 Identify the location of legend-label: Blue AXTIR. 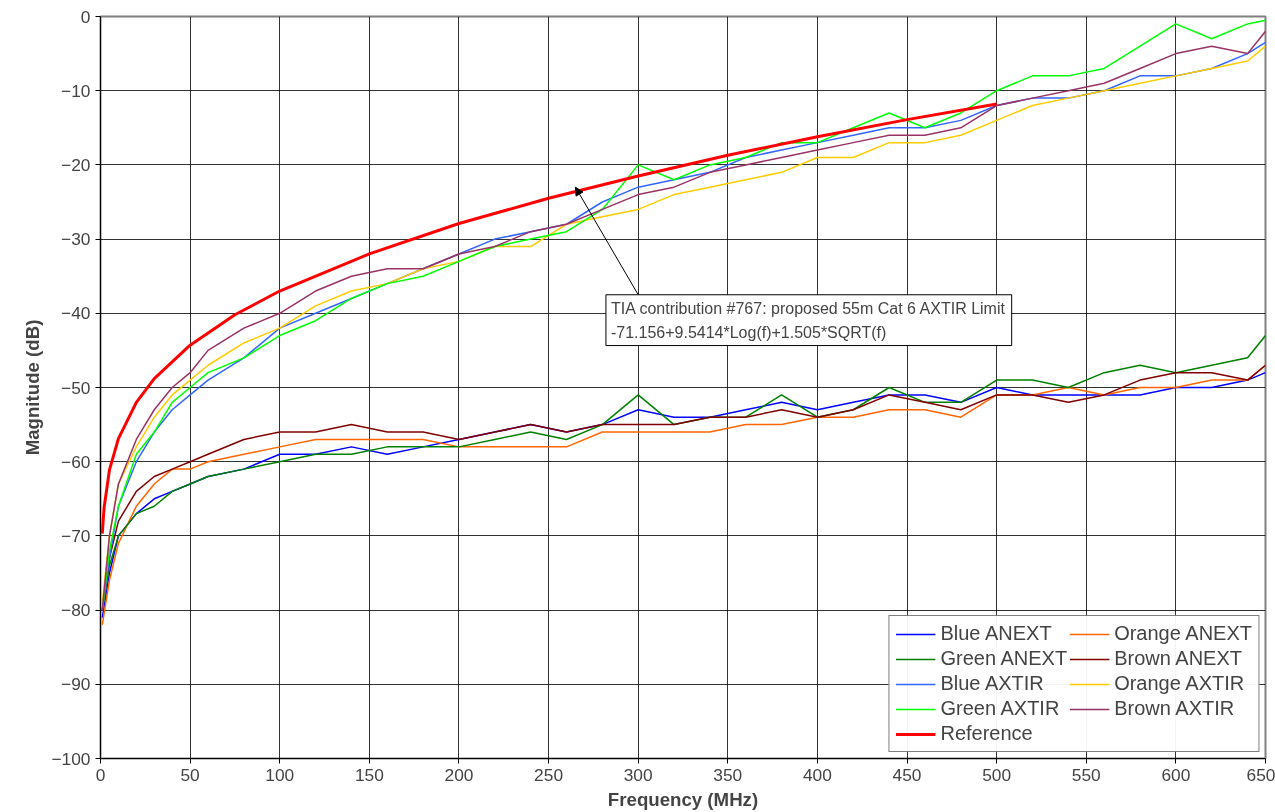
(992, 683).